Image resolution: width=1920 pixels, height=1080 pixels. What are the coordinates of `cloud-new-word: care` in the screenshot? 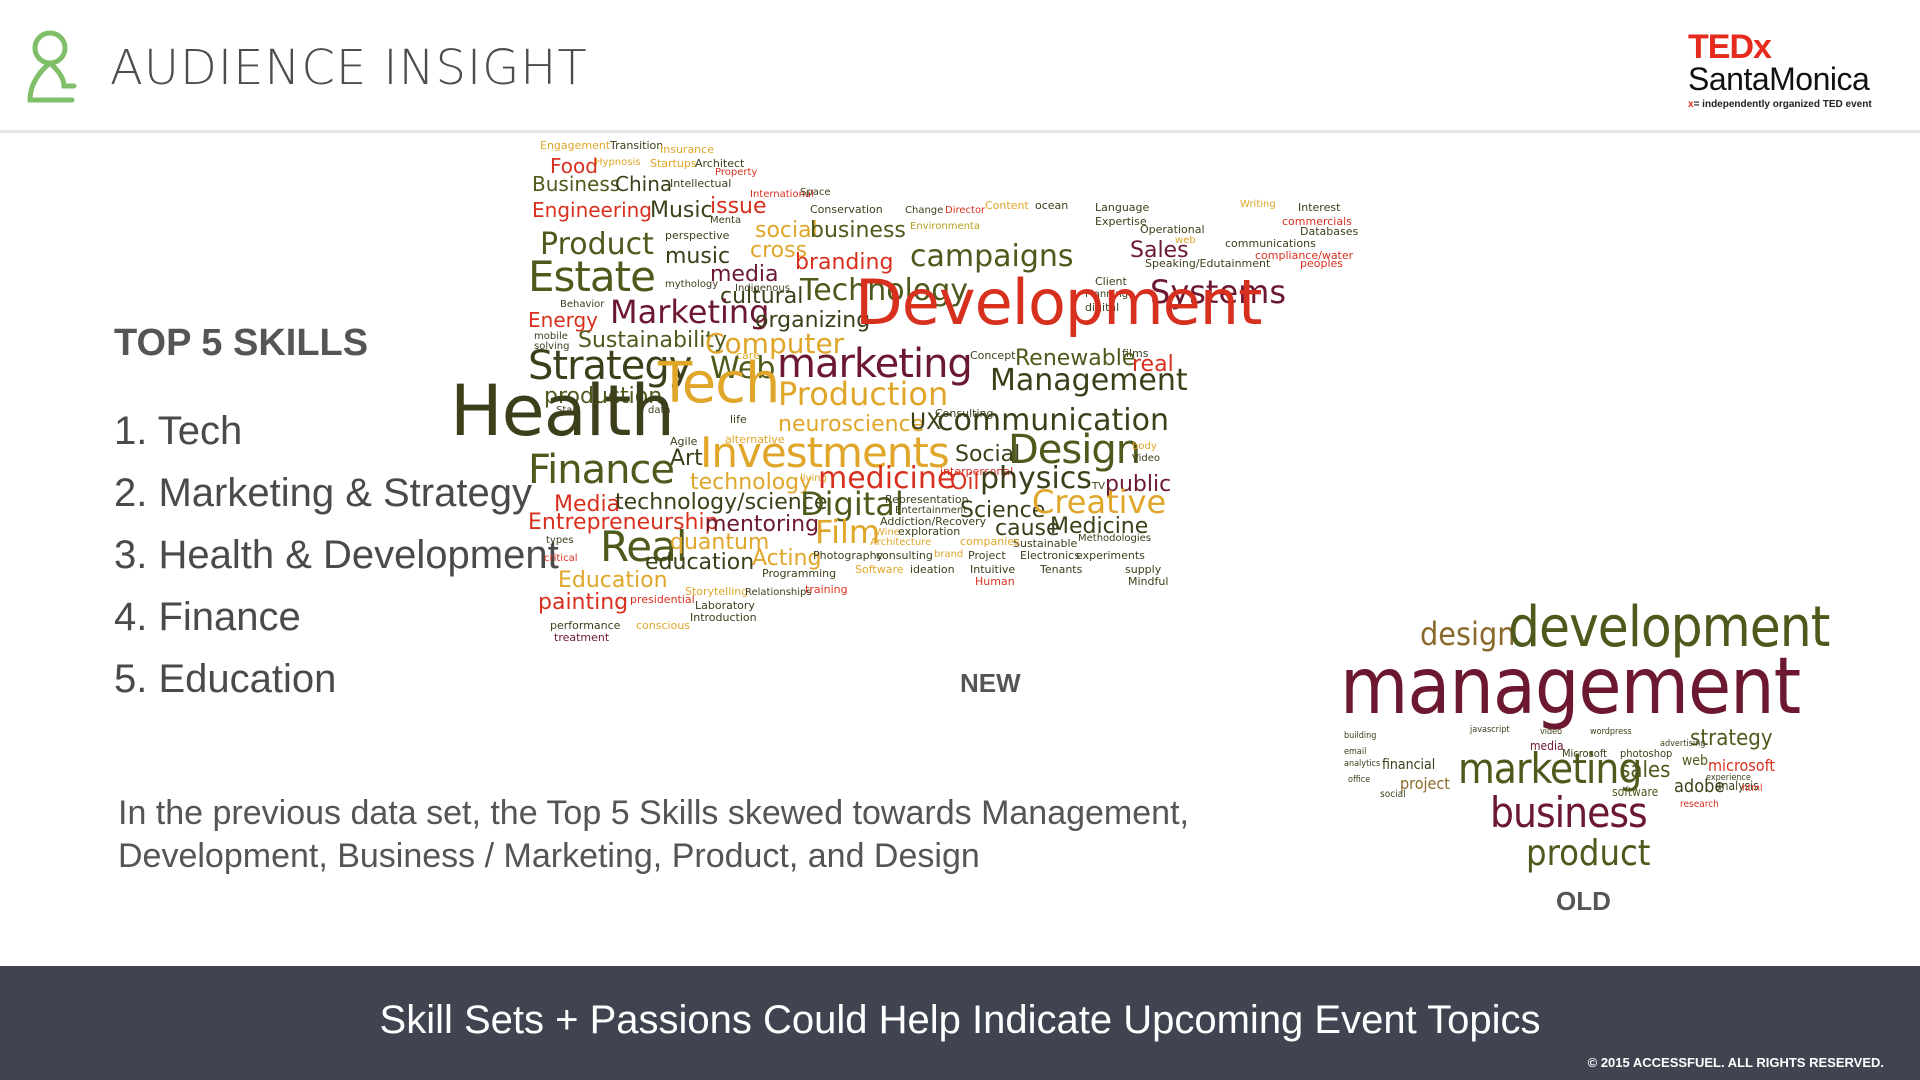 It's located at (748, 355).